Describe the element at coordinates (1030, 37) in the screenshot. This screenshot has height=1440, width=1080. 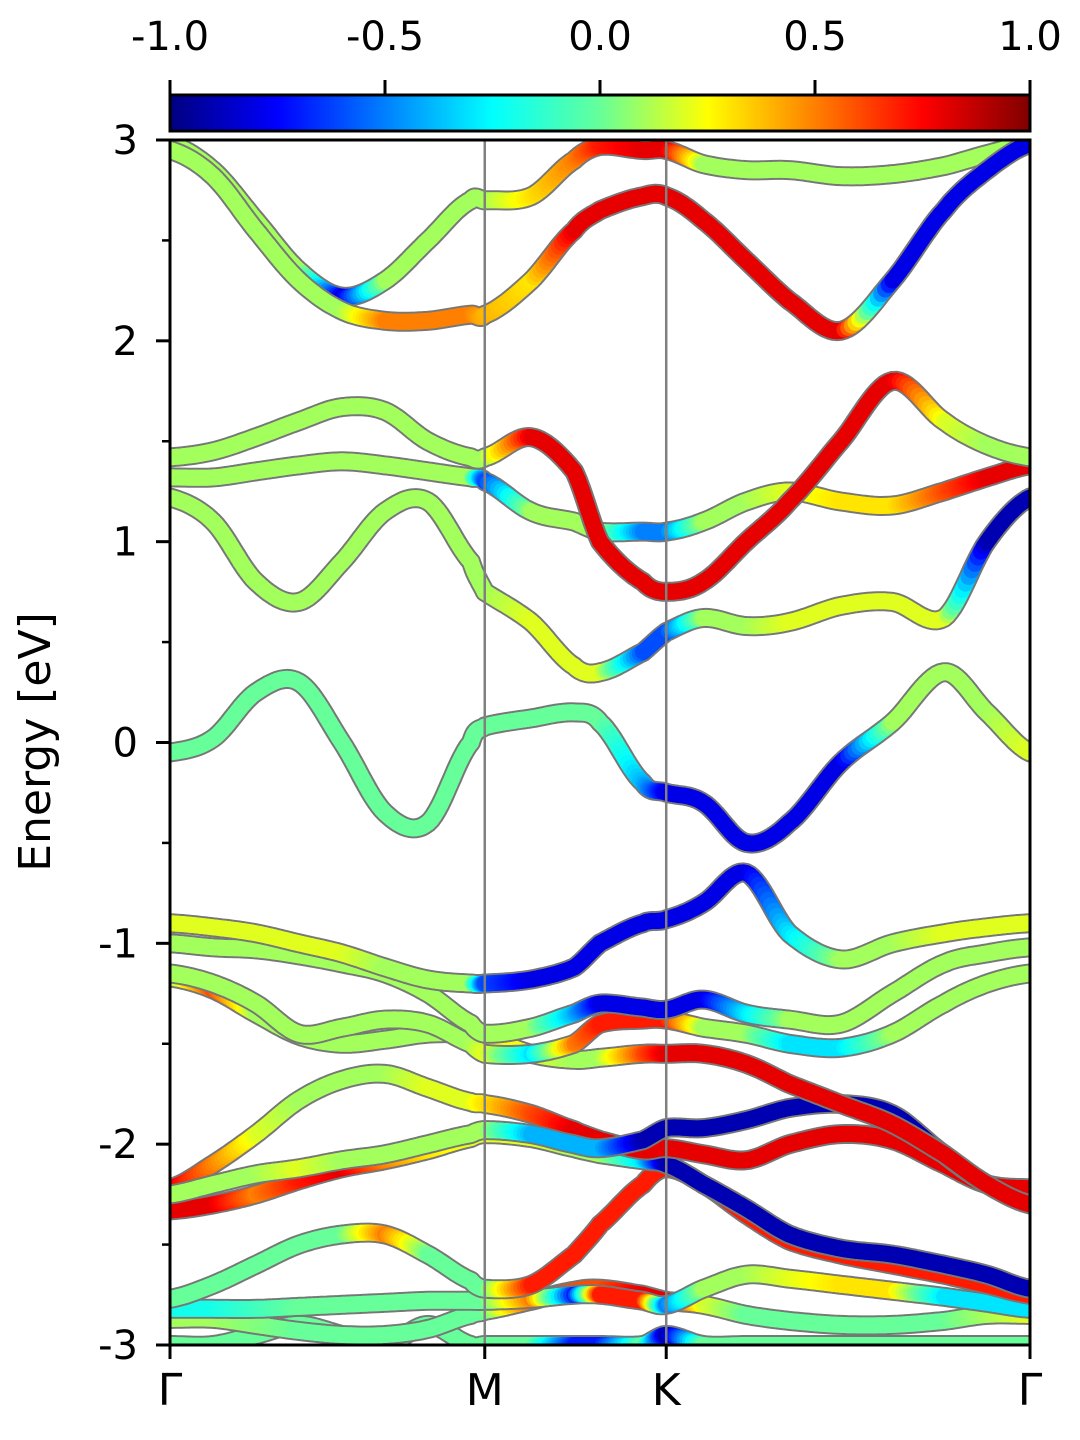
I see `colorbar-tick-label: 1.0` at that location.